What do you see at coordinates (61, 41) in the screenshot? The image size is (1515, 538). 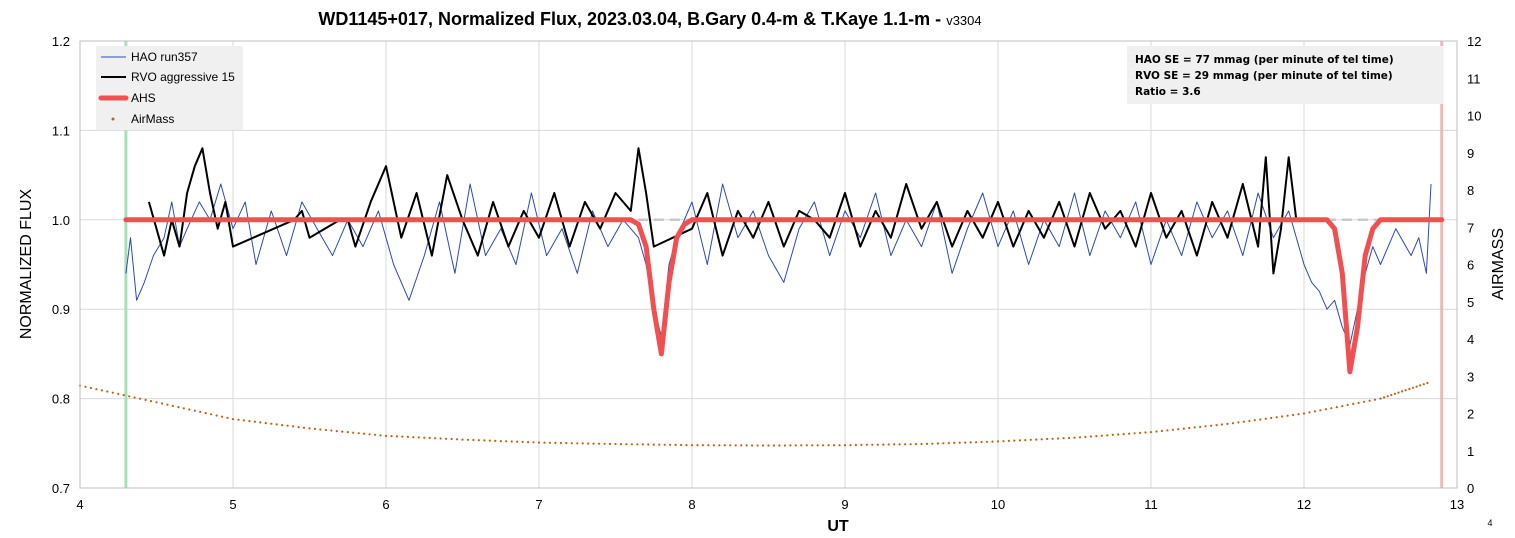 I see `y-tick-label: 1.2` at bounding box center [61, 41].